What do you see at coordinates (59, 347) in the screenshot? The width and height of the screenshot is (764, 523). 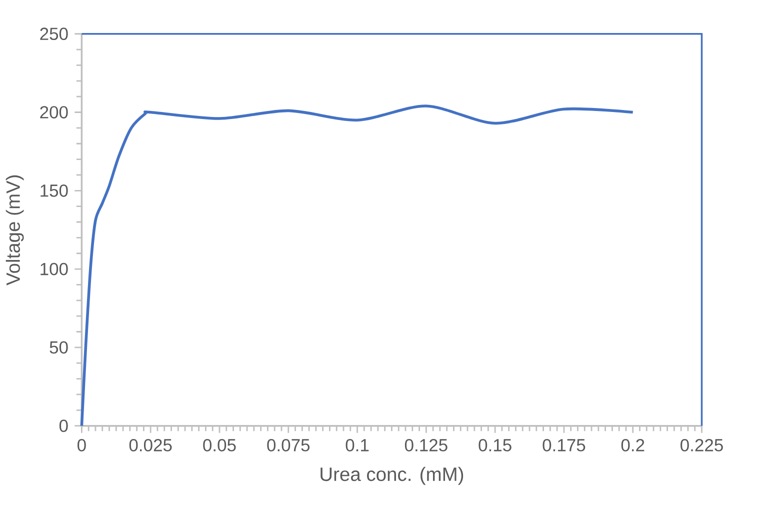 I see `y-tick-label: 50` at bounding box center [59, 347].